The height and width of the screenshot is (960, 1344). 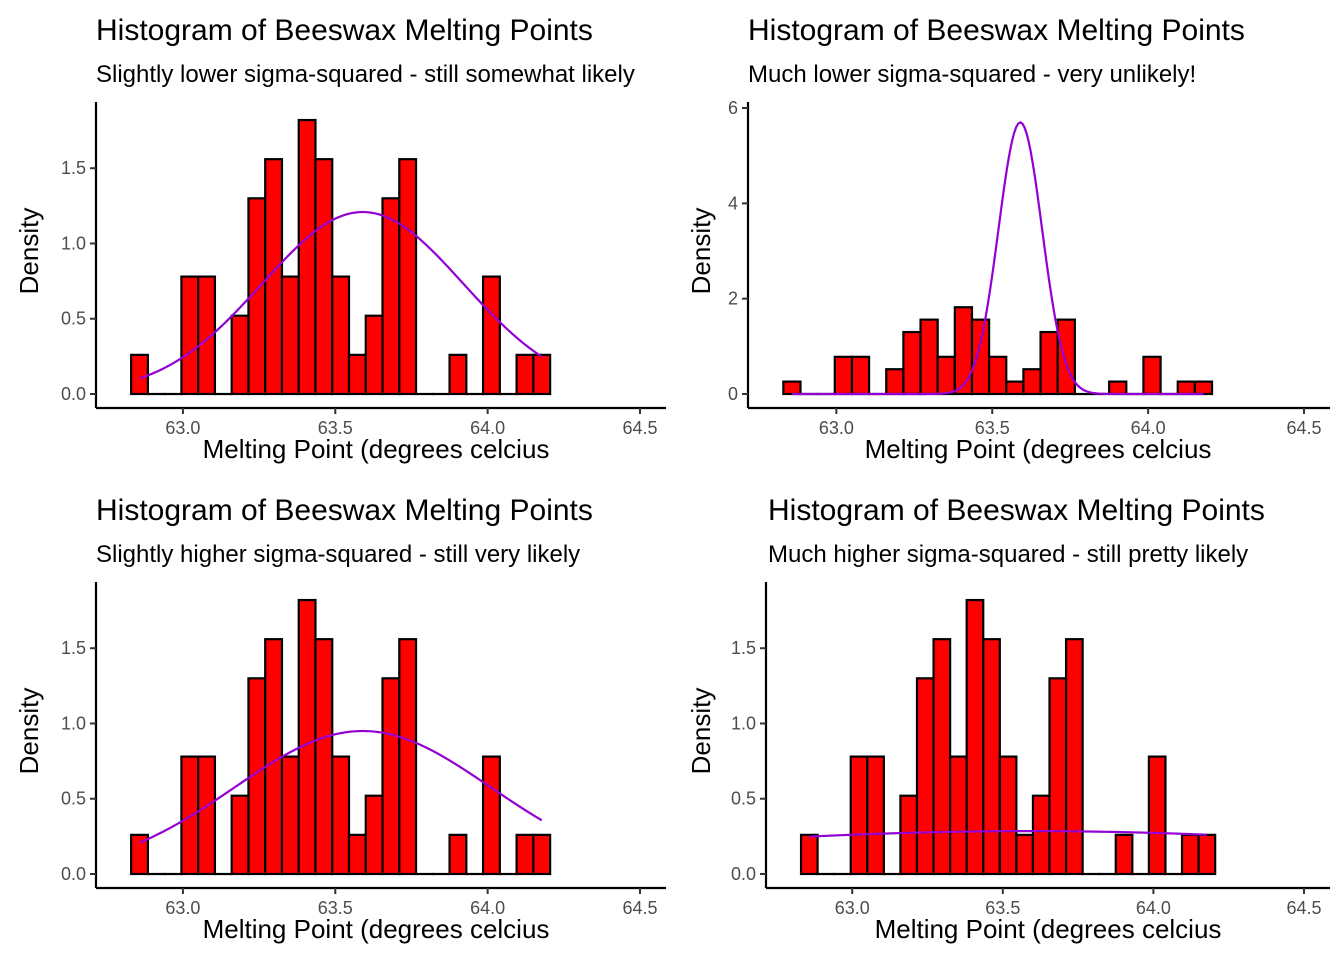 What do you see at coordinates (733, 108) in the screenshot?
I see `y-tick-label: 6` at bounding box center [733, 108].